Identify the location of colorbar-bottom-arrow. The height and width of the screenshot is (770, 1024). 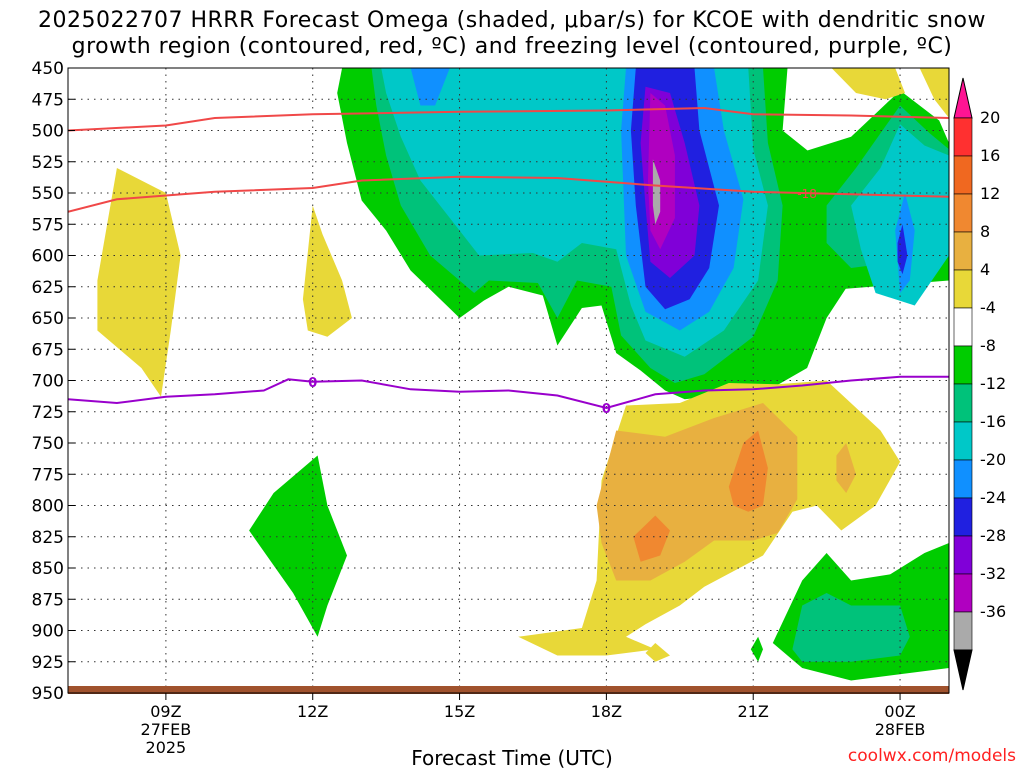
(963, 670).